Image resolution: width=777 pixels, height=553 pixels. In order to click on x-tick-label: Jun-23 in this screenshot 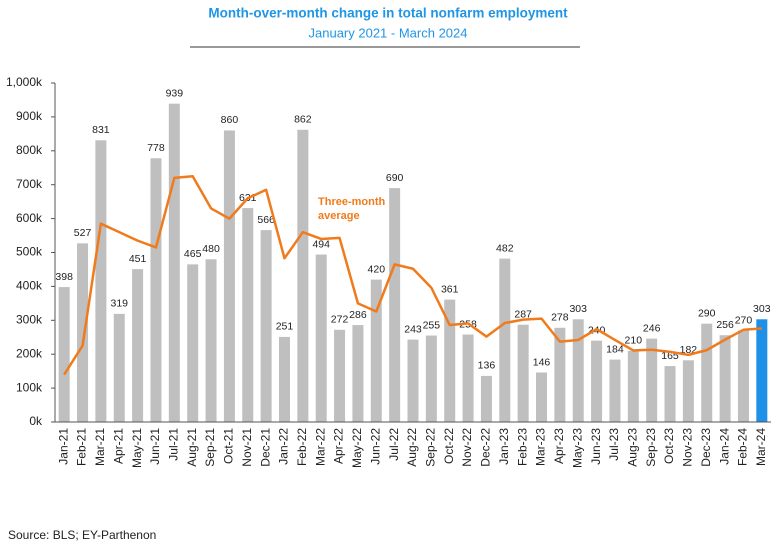, I will do `click(596, 446)`.